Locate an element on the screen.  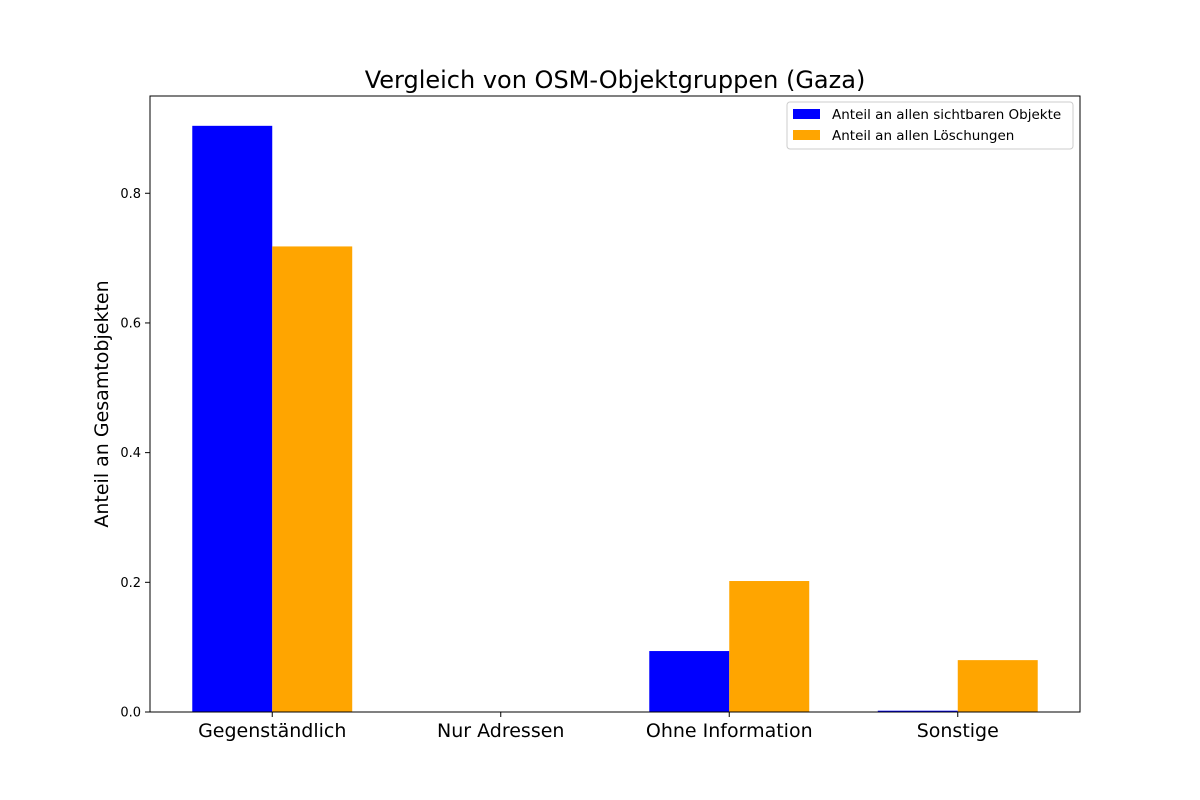
y-tick-label: 0.4 is located at coordinates (130, 453).